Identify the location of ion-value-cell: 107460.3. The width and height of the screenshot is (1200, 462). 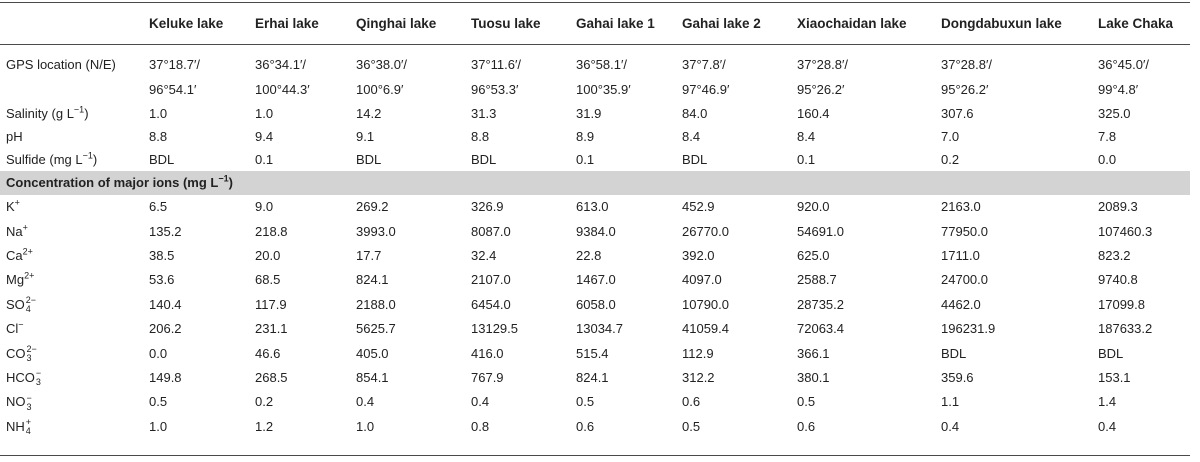
(1125, 231).